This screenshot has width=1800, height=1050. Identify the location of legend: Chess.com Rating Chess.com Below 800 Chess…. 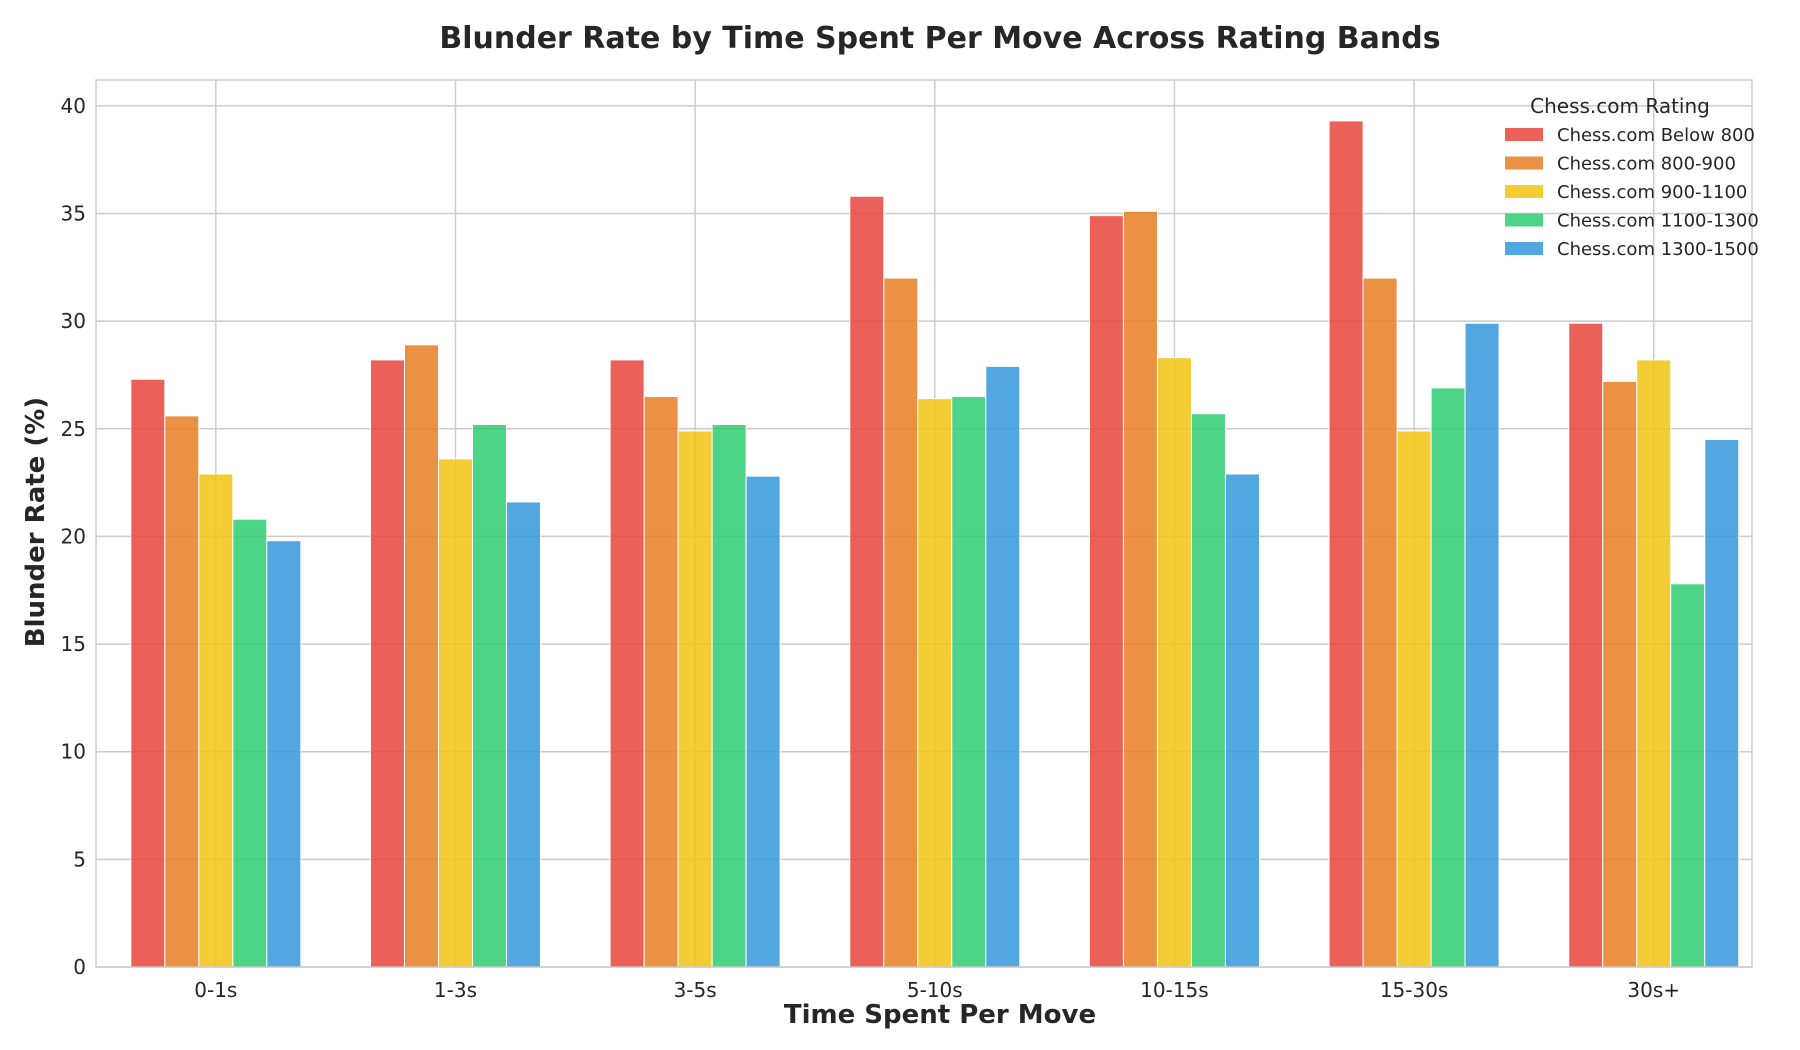
(1632, 177).